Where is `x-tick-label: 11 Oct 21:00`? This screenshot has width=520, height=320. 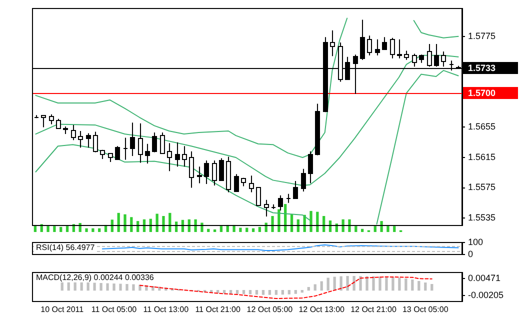 x-tick-label: 11 Oct 21:00 is located at coordinates (218, 309).